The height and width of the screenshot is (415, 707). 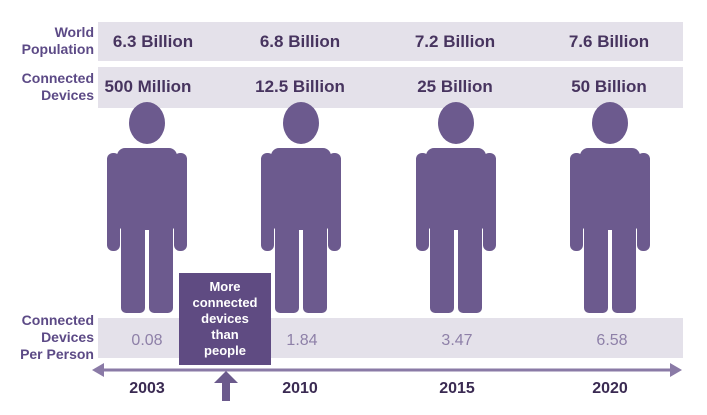 I want to click on per-person-value-2020: 6.58, so click(x=612, y=340).